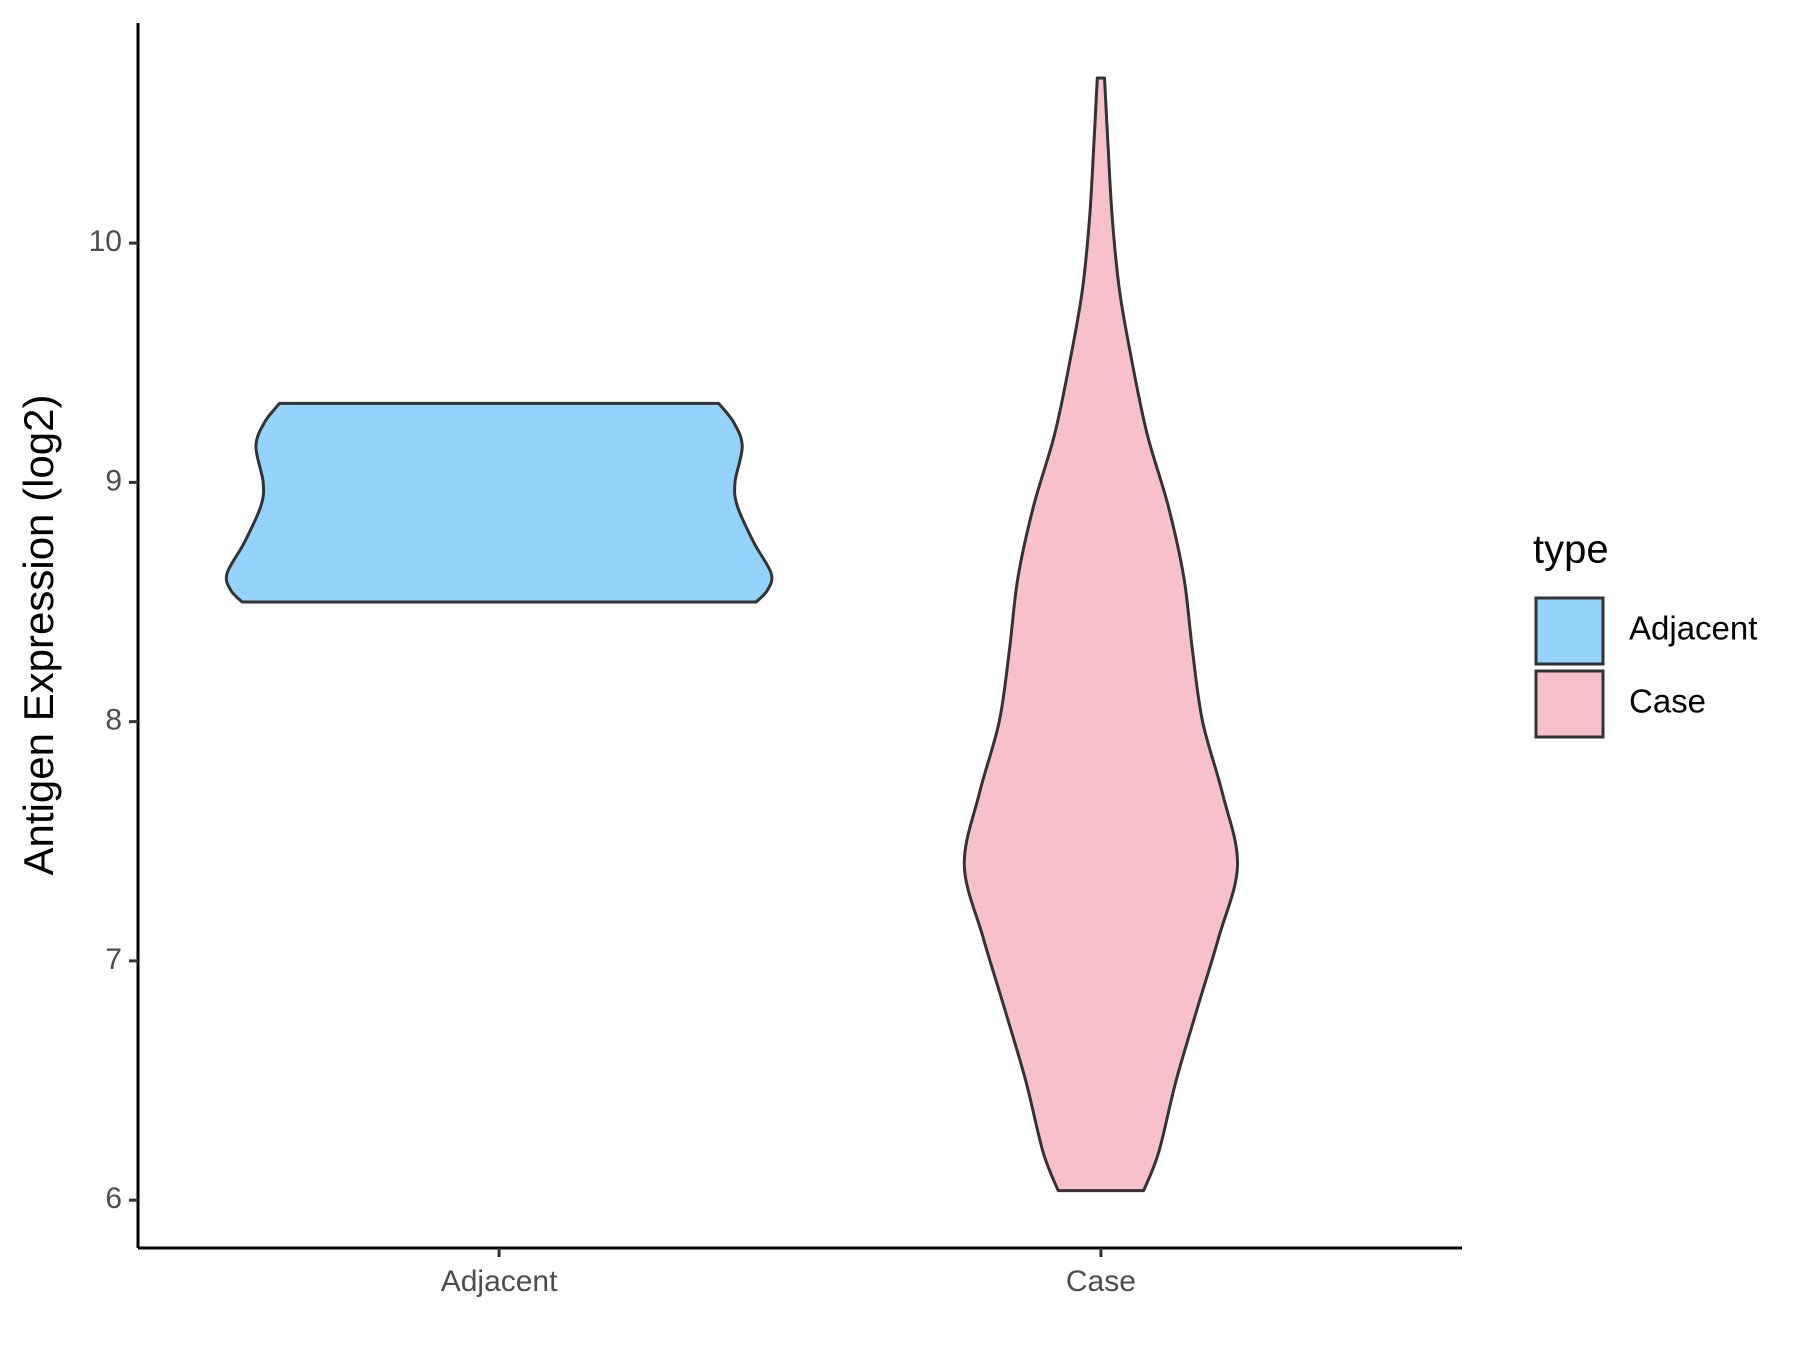  Describe the element at coordinates (113, 720) in the screenshot. I see `y-tick-label: 8` at that location.